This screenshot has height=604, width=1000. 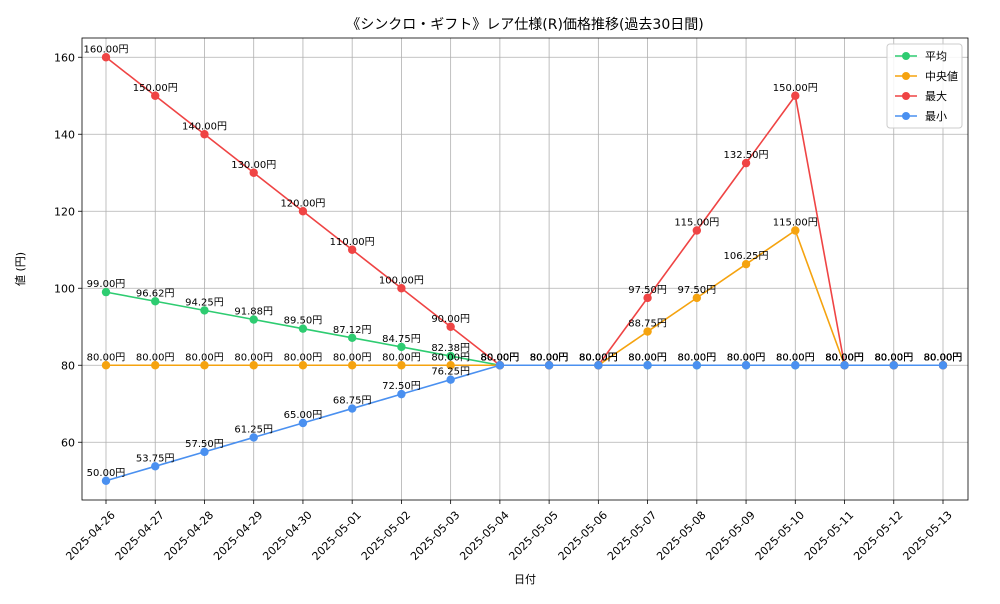 What do you see at coordinates (696, 223) in the screenshot?
I see `series-2-data-label: 115.00円` at bounding box center [696, 223].